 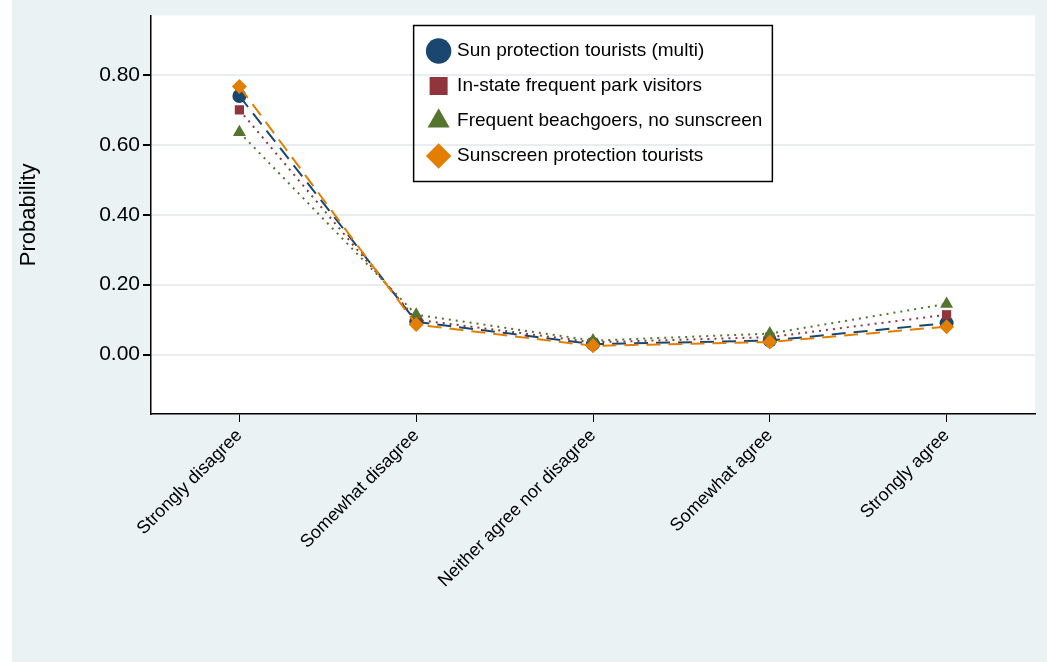 What do you see at coordinates (119, 283) in the screenshot?
I see `y-tick-label: 0.20` at bounding box center [119, 283].